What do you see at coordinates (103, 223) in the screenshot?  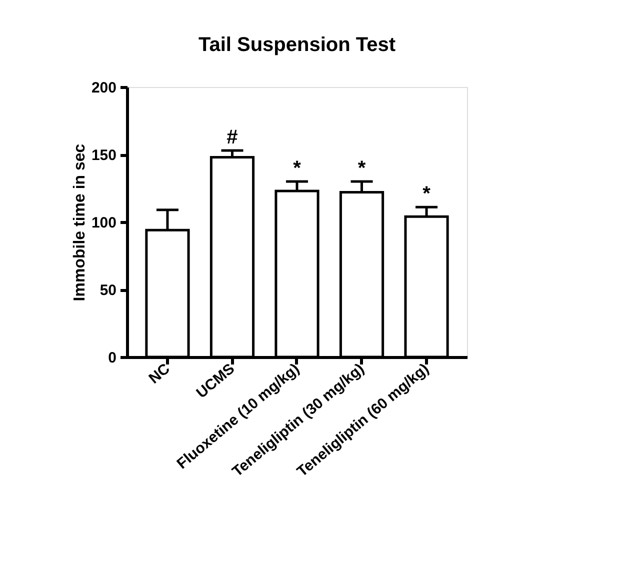 I see `y-tick-label: 100` at bounding box center [103, 223].